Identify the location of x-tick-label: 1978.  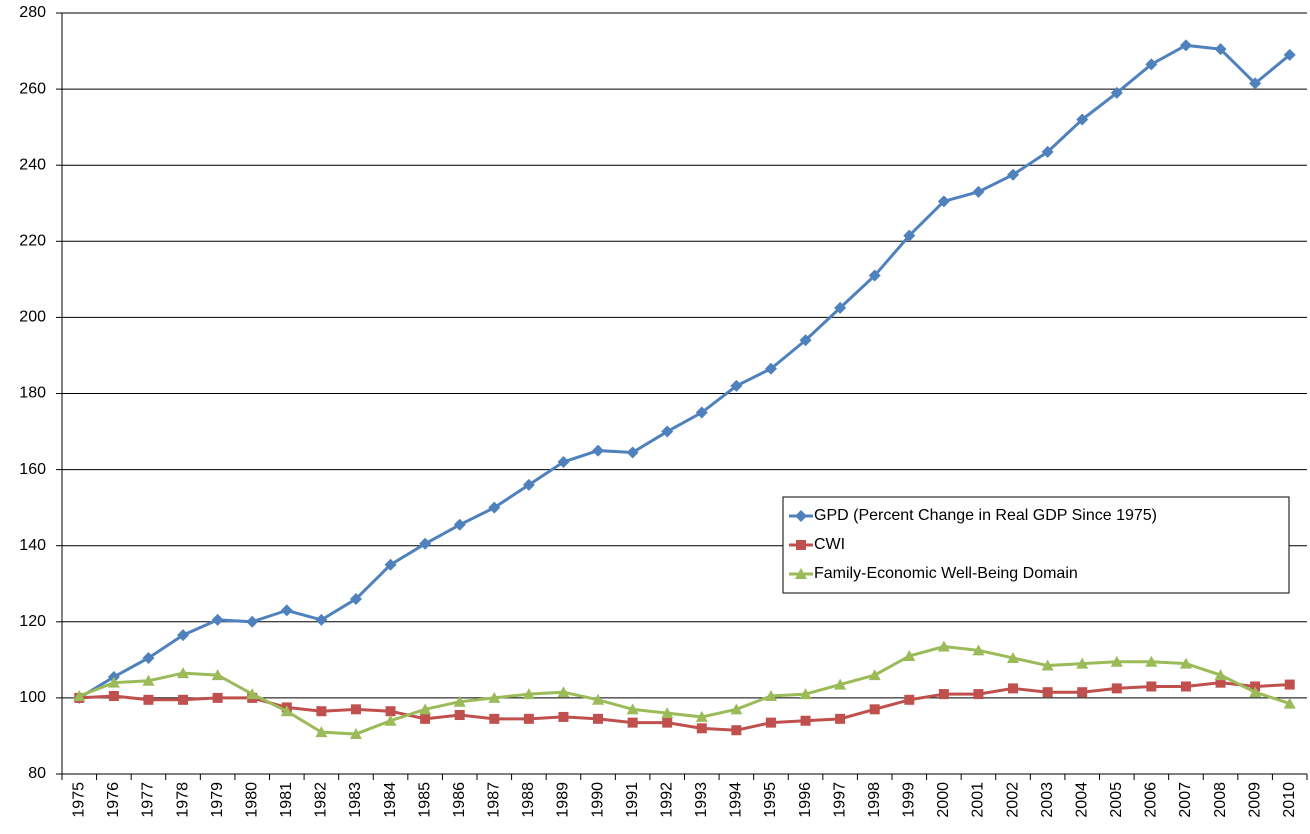
(182, 800).